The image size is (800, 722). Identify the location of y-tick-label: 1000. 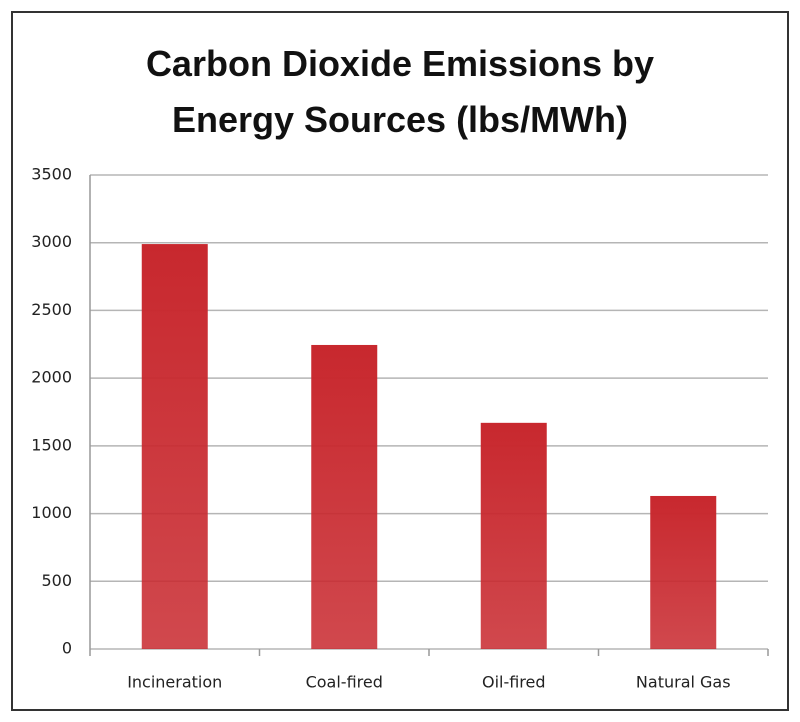
(51, 512).